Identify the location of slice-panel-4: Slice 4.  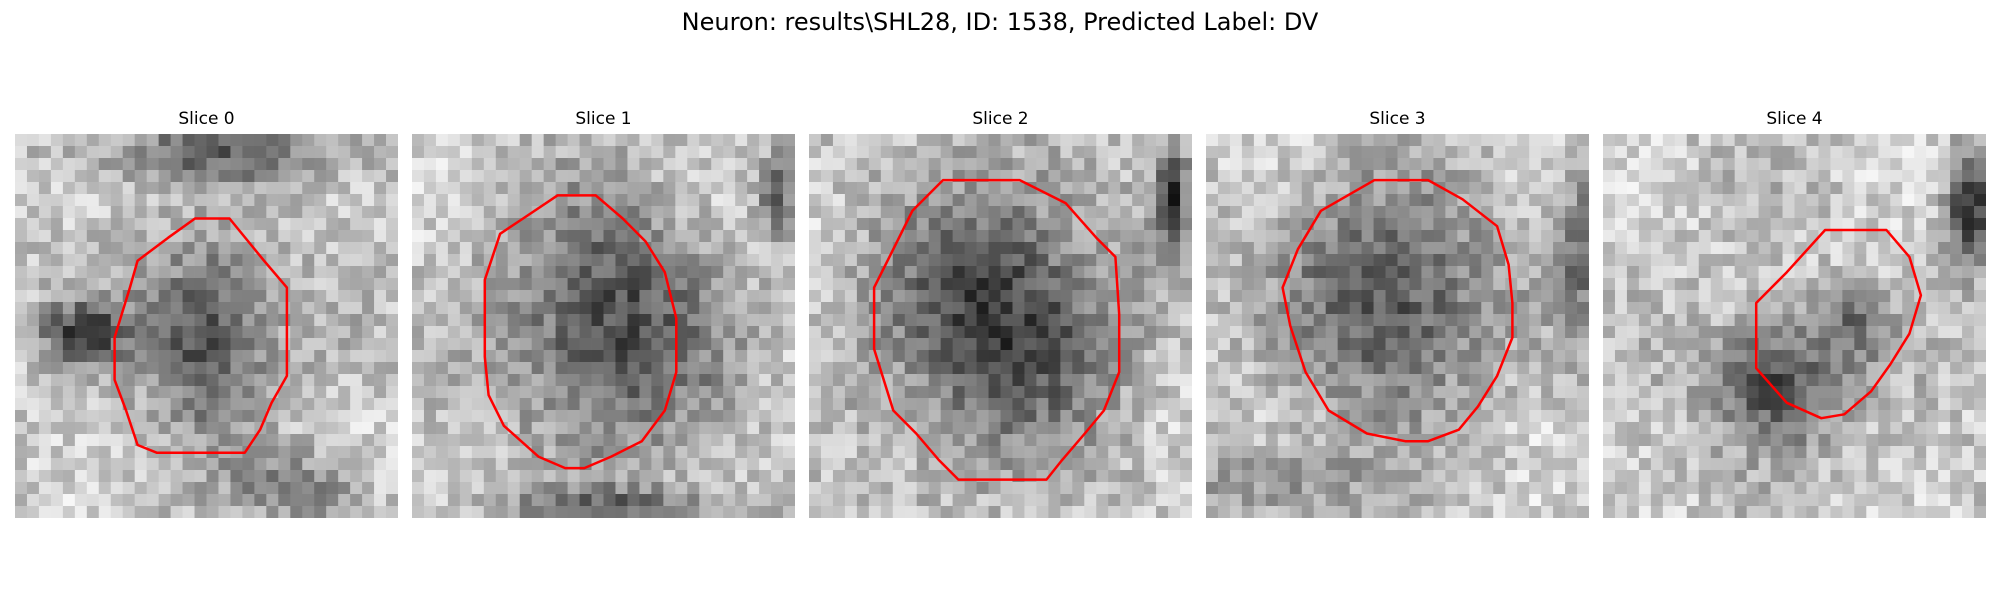
(1794, 313).